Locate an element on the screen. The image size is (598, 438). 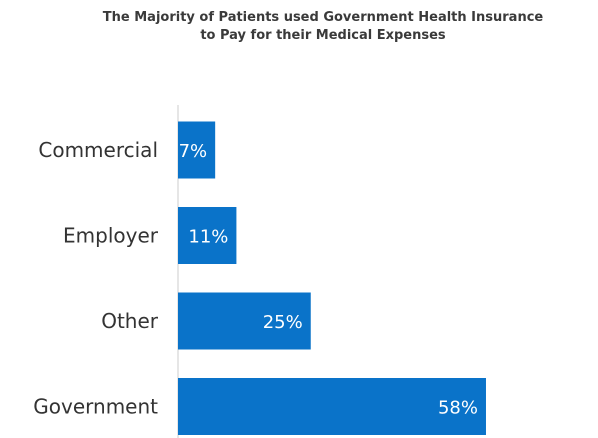
bar-employer is located at coordinates (207, 235).